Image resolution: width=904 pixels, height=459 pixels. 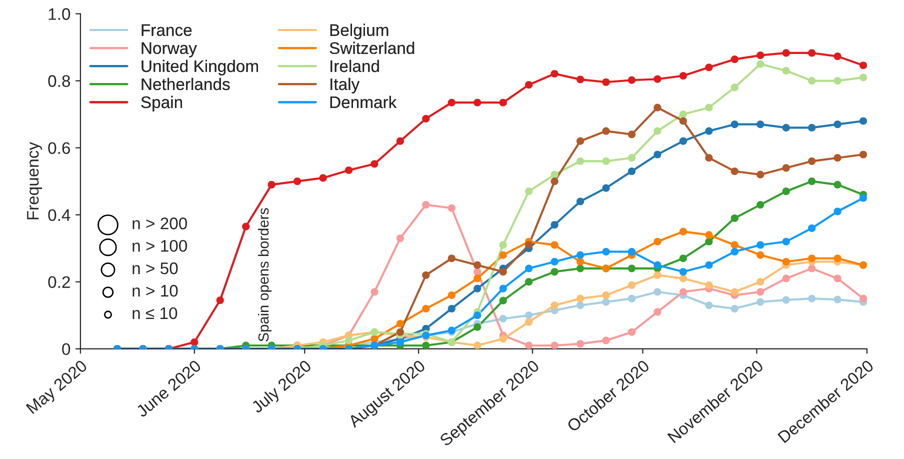 I want to click on legend-label: Denmark, so click(x=363, y=102).